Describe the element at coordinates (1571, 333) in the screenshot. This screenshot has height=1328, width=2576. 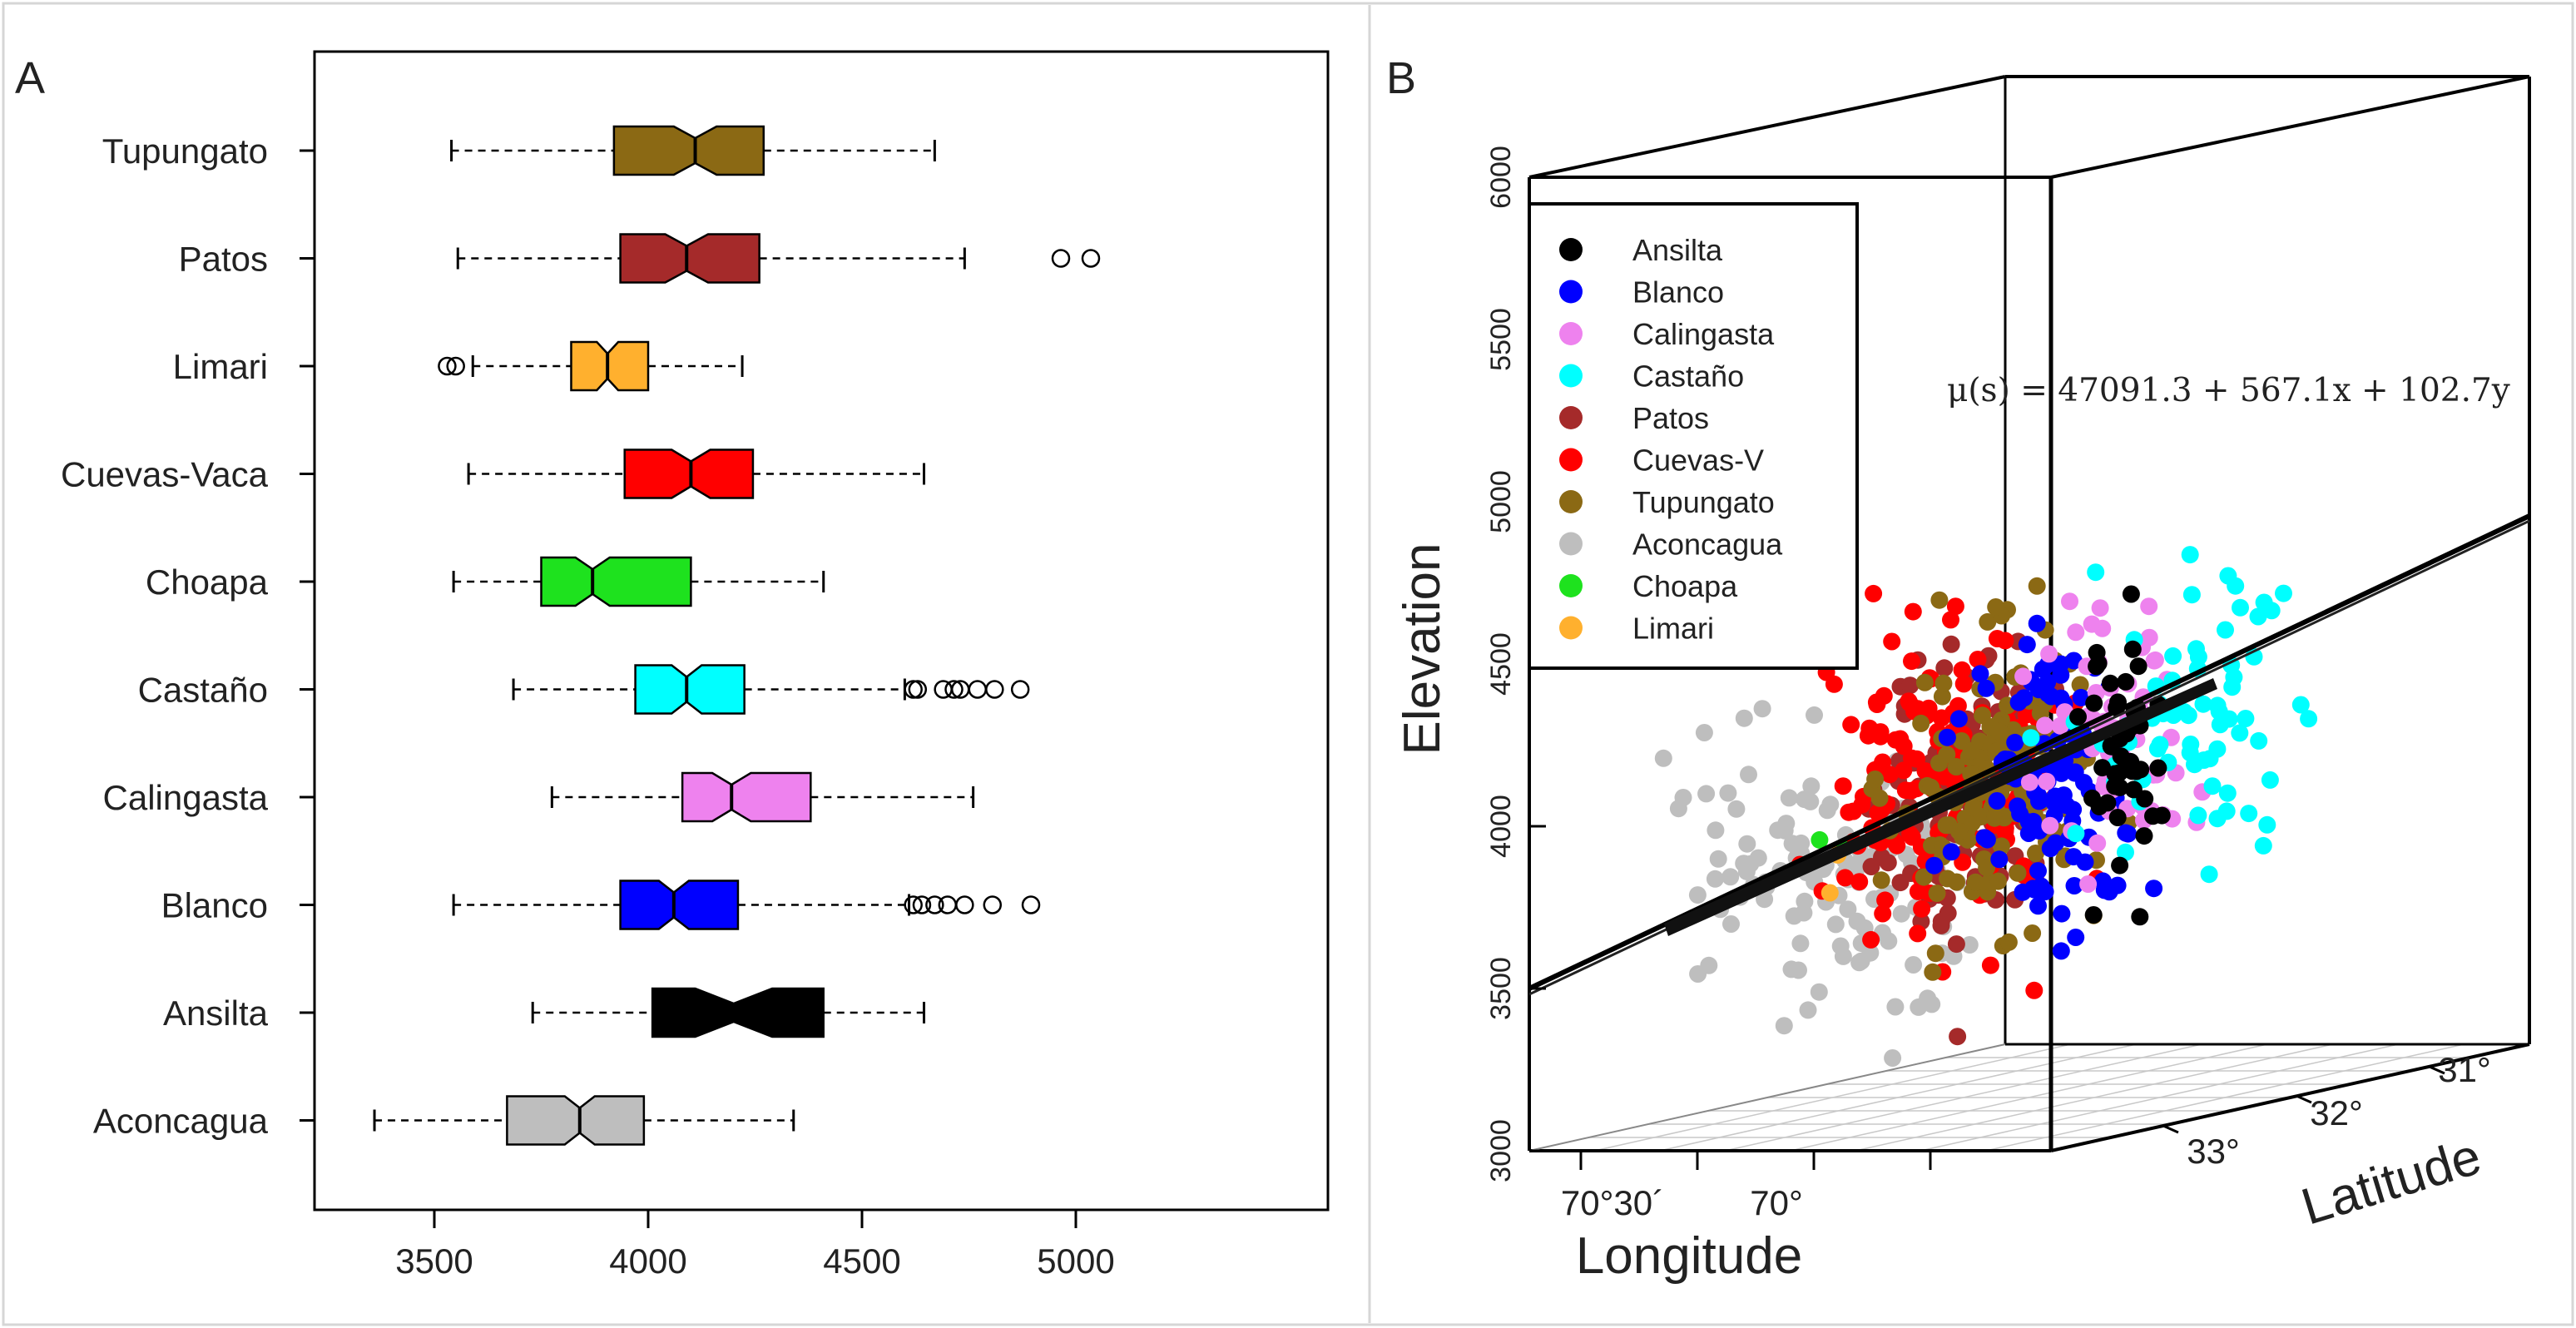
I see `legend-marker-calingasta` at that location.